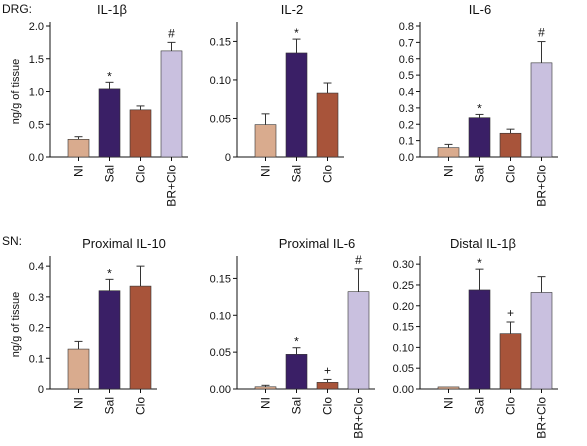 This screenshot has width=587, height=446. I want to click on y-tick-label: 0.30, so click(403, 265).